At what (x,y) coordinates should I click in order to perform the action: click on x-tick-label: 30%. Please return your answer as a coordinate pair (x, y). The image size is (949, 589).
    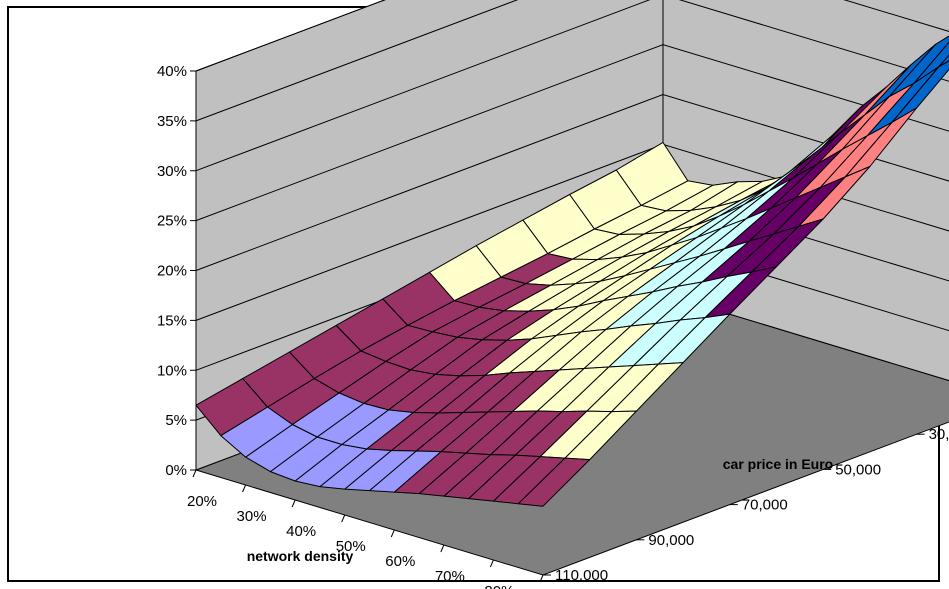
    Looking at the image, I should click on (252, 516).